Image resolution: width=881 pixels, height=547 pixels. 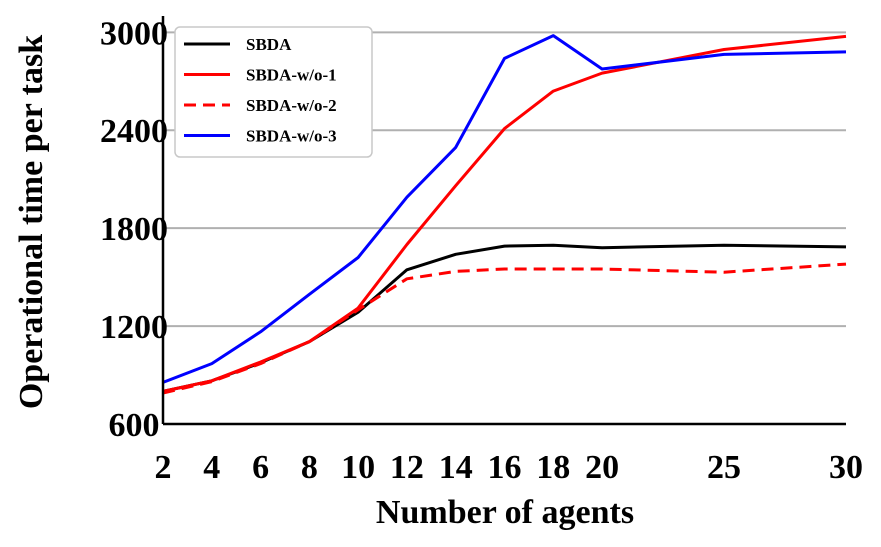 I want to click on y-tick-label-2400: 2400, so click(x=134, y=131).